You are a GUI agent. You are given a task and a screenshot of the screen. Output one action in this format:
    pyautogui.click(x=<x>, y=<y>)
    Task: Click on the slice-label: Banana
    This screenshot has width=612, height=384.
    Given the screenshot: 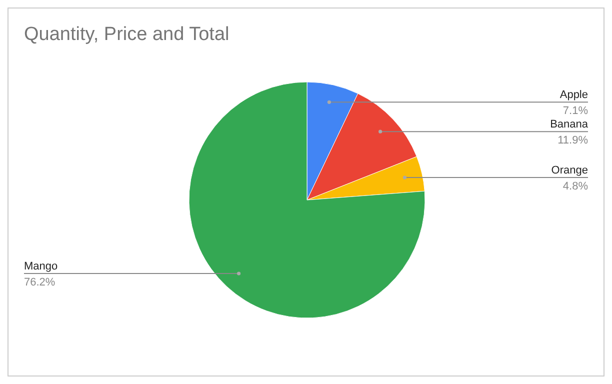 What is the action you would take?
    pyautogui.click(x=569, y=124)
    